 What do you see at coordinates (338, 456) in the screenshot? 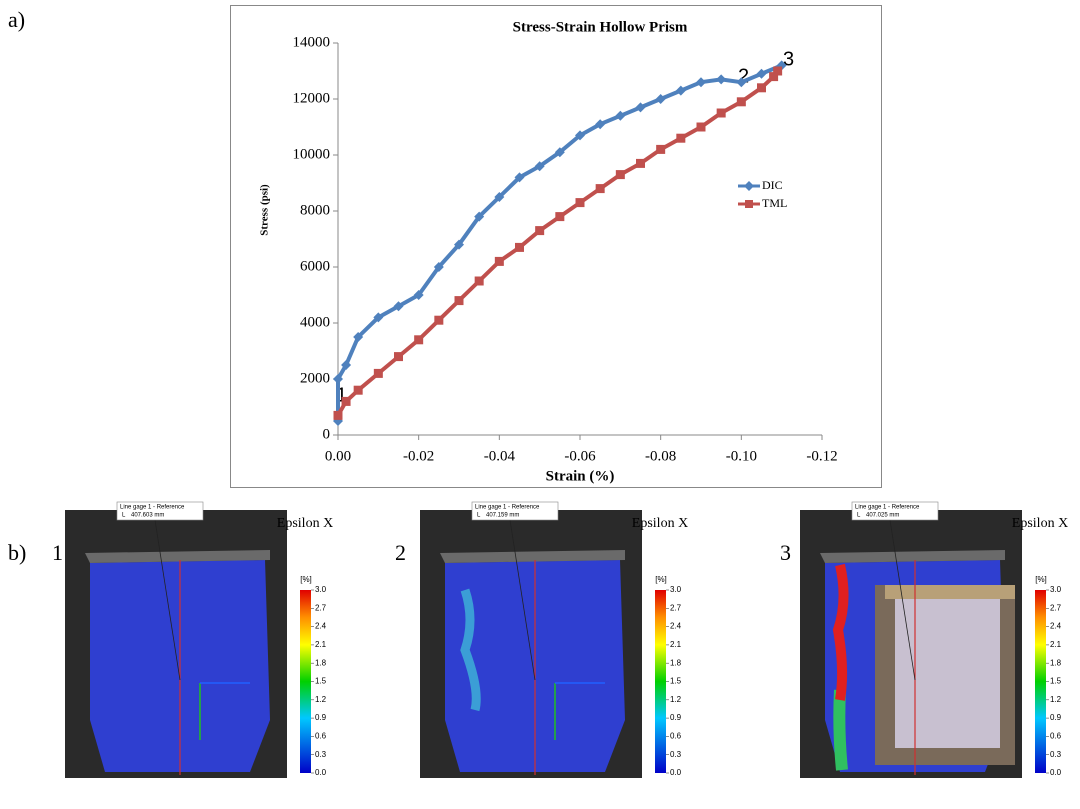
I see `x-tick-label: 0.00` at bounding box center [338, 456].